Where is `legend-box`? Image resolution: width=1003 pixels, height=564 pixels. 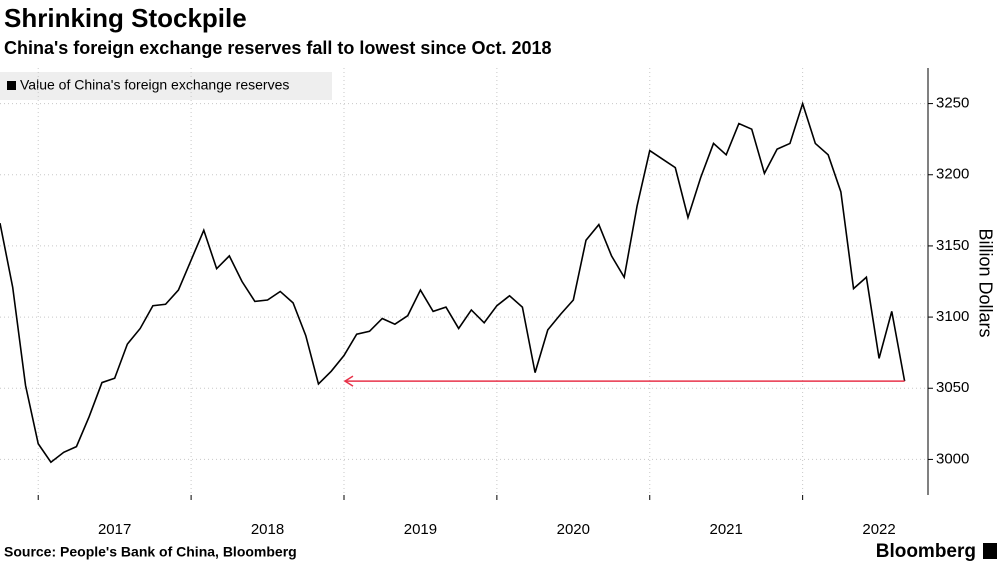
legend-box is located at coordinates (166, 86).